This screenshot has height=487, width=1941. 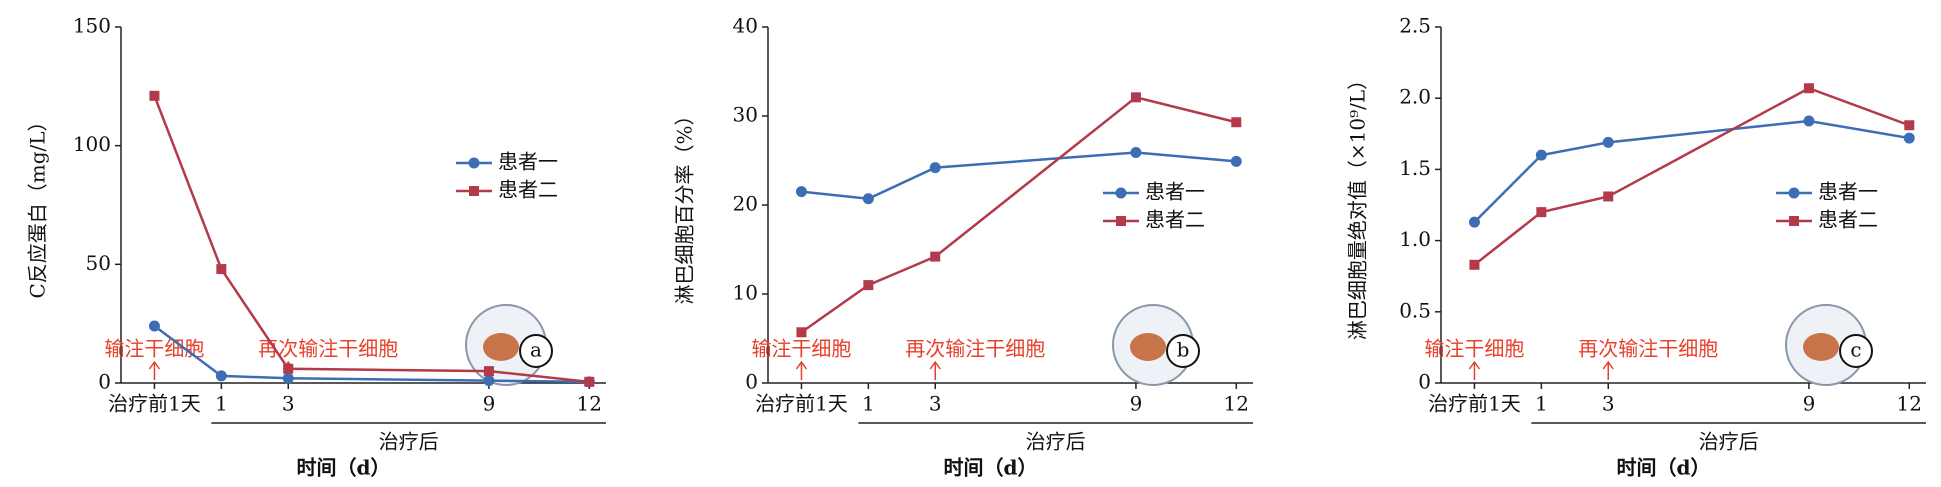 What do you see at coordinates (745, 26) in the screenshot?
I see `y-tick-label: 40` at bounding box center [745, 26].